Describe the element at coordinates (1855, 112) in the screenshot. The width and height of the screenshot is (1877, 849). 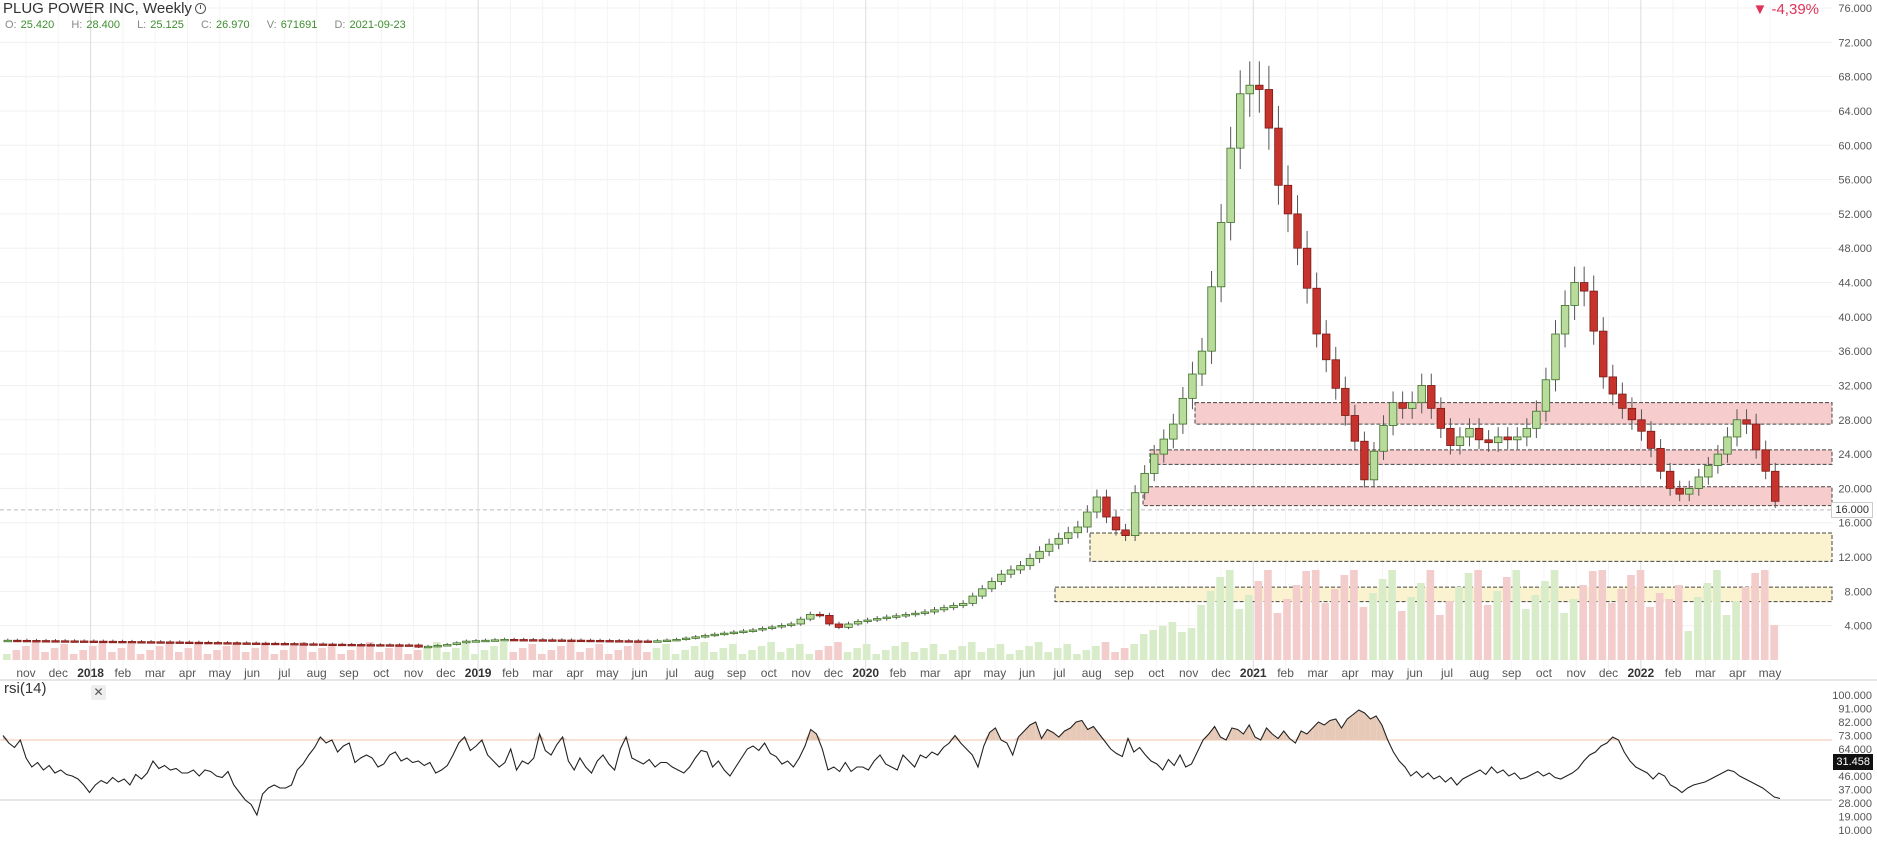
I see `price-tick-label: 64.000` at that location.